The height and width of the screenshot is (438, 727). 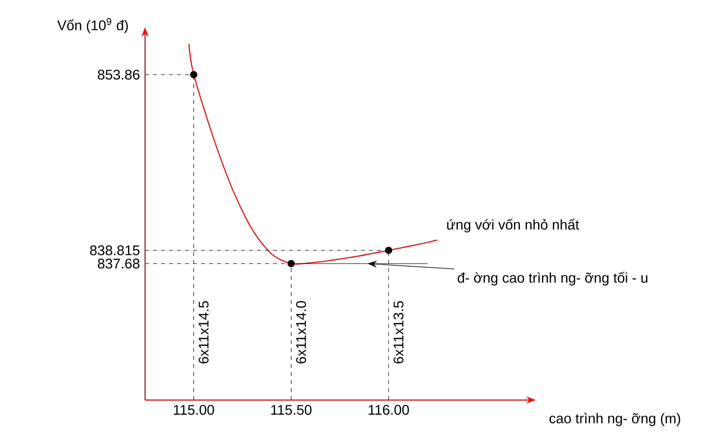 I want to click on x-tick-label: 116.00, so click(x=388, y=409).